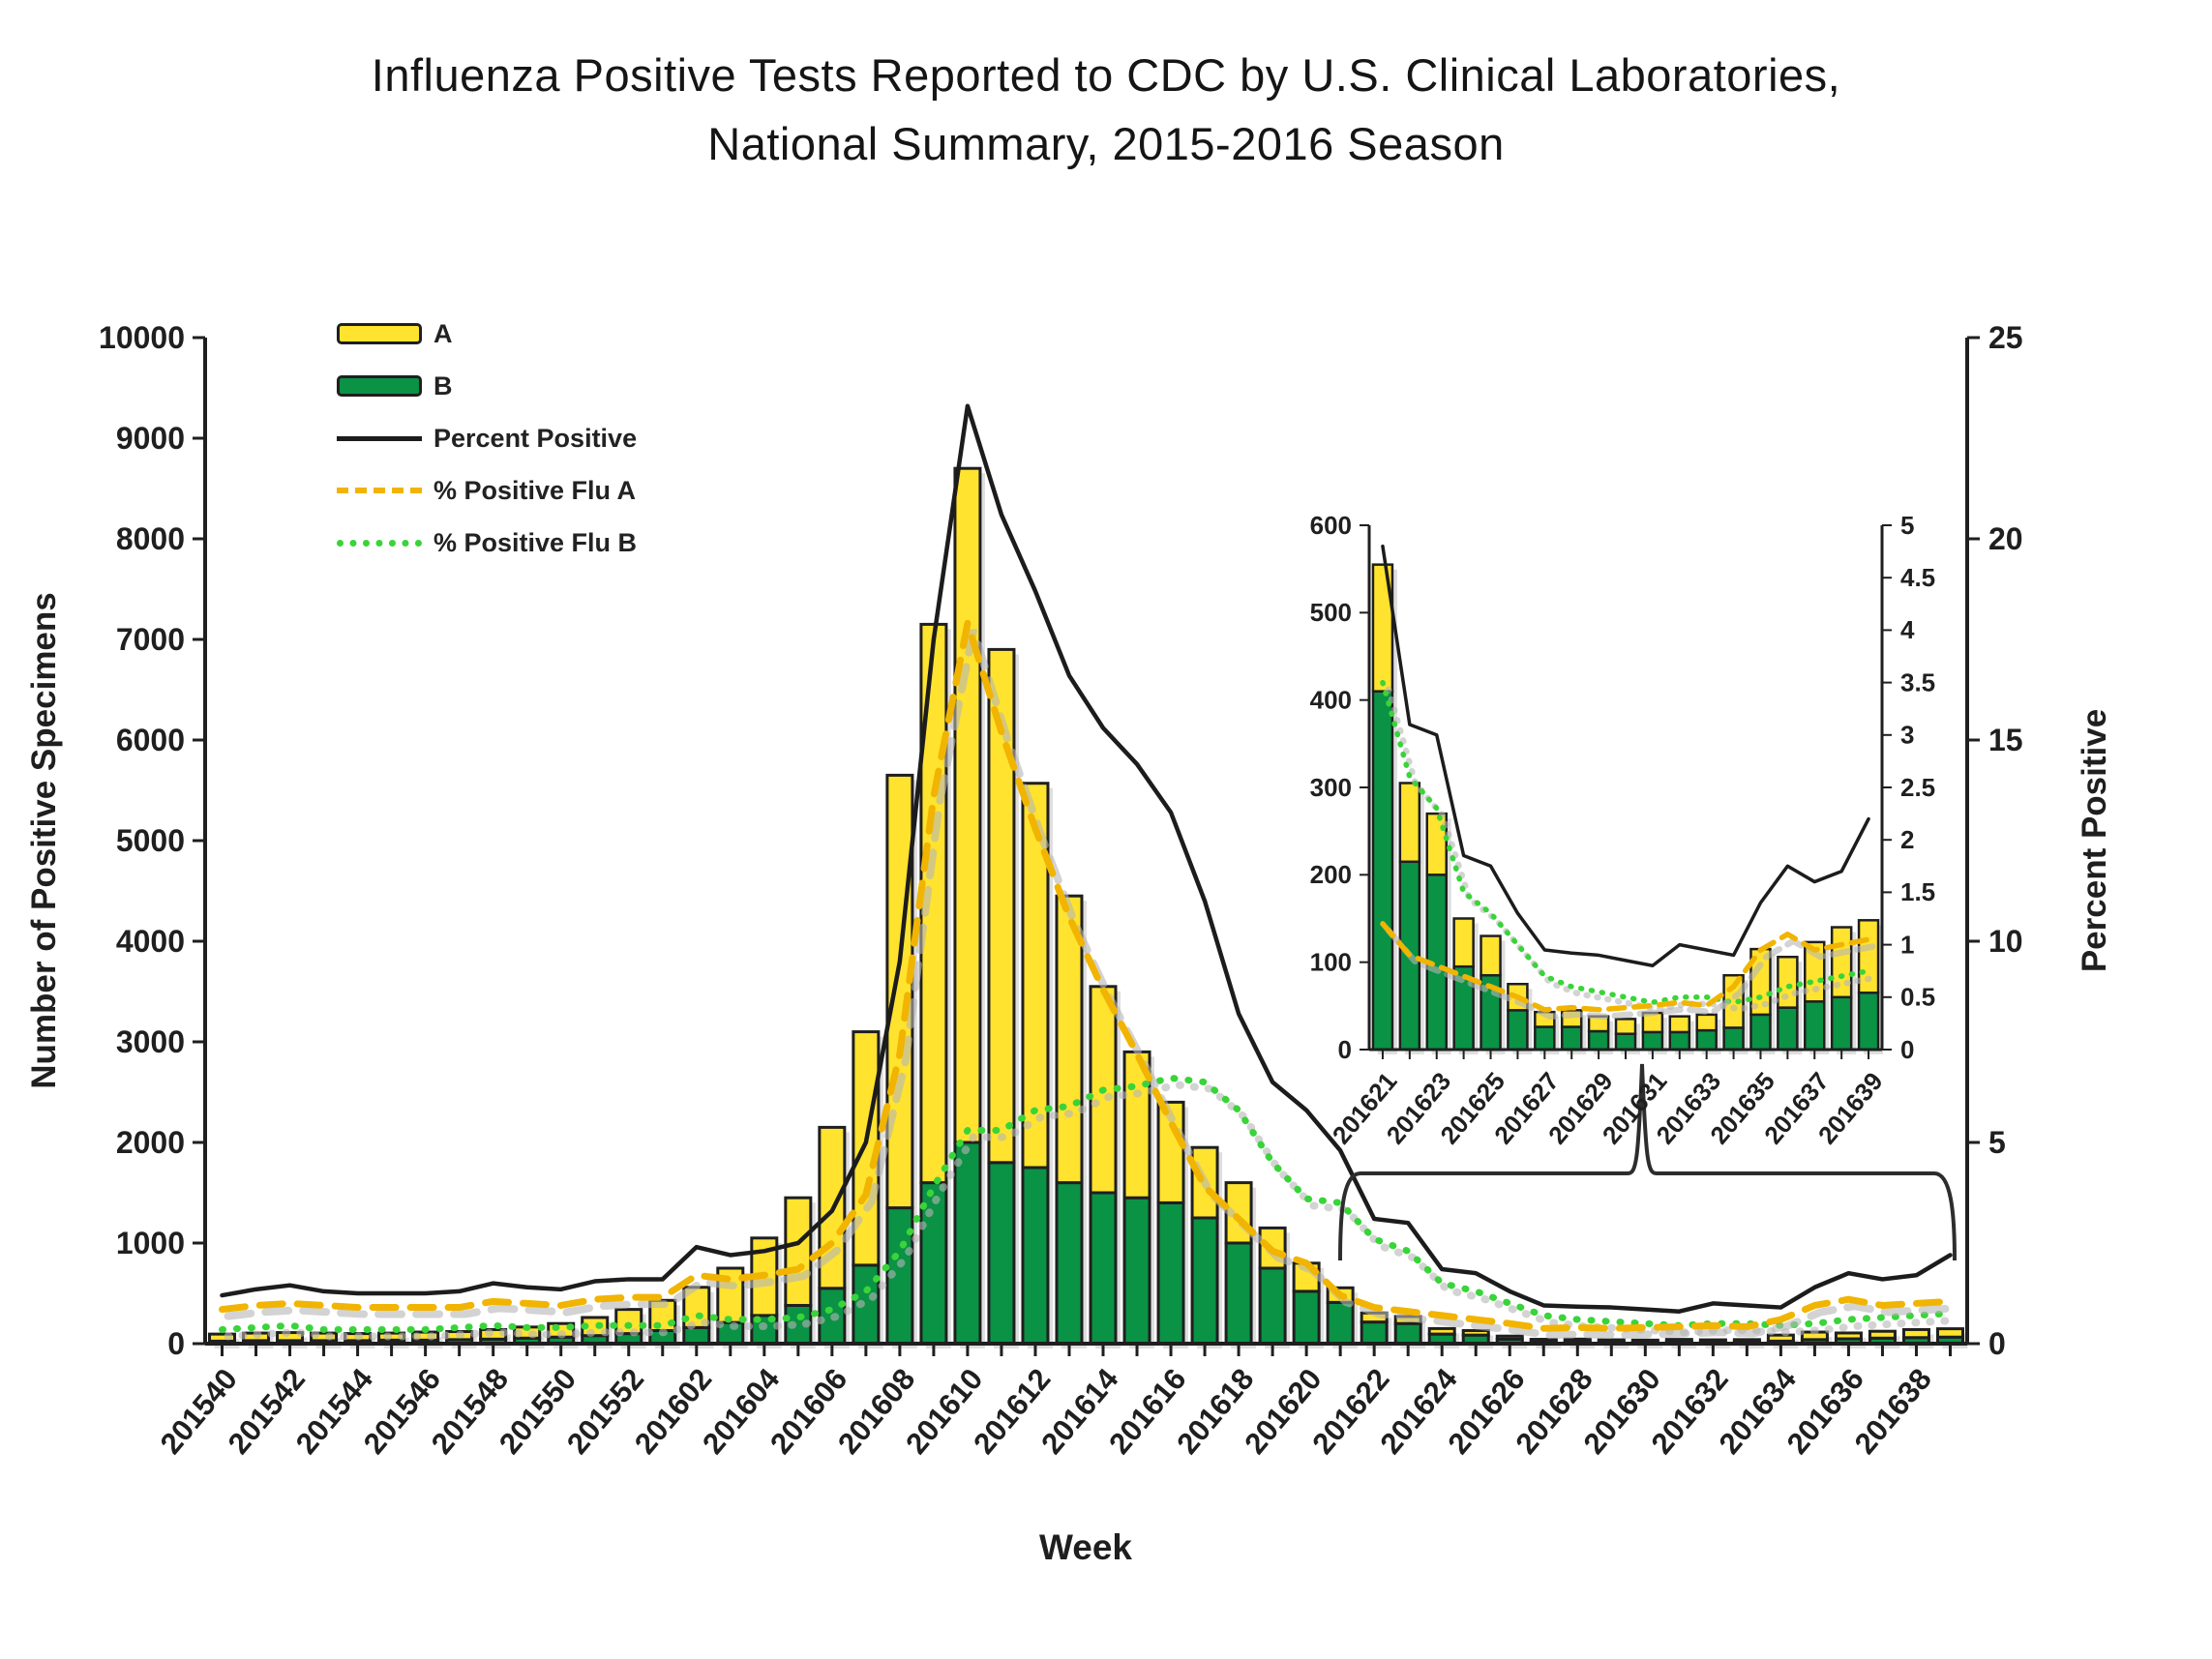  Describe the element at coordinates (1917, 577) in the screenshot. I see `y2-tick-label: 4.5` at that location.